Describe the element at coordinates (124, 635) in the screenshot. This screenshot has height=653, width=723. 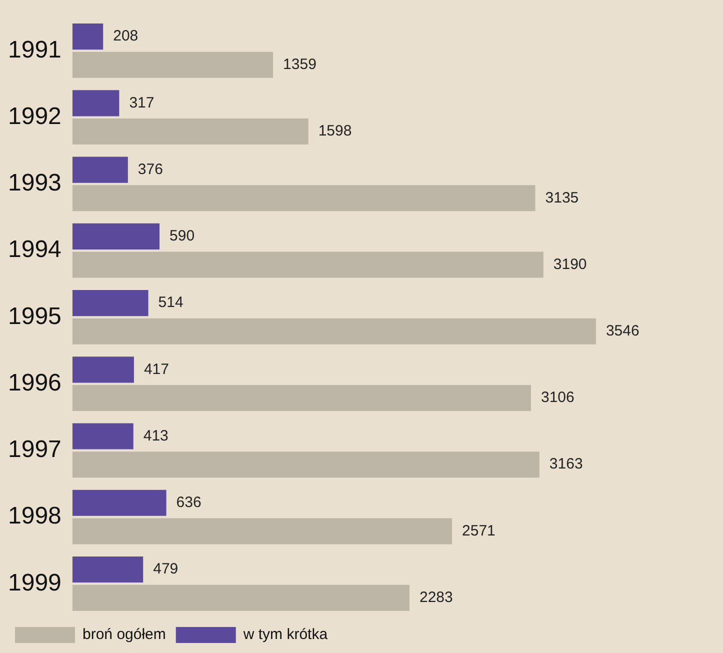
I see `legend-label: broń ogółem` at that location.